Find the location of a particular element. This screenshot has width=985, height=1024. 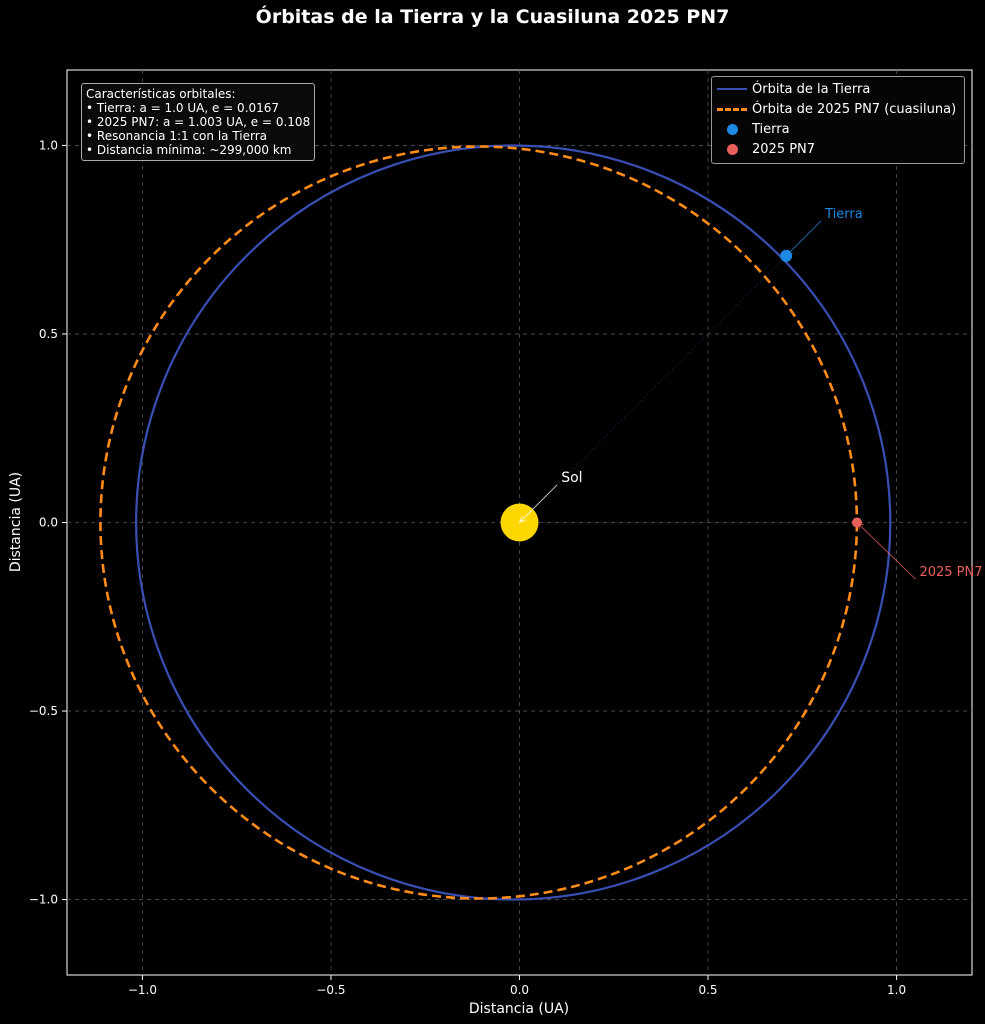

info-line: • 2025 PN7: a = 1.003 UA, e = 0.108 is located at coordinates (198, 122).